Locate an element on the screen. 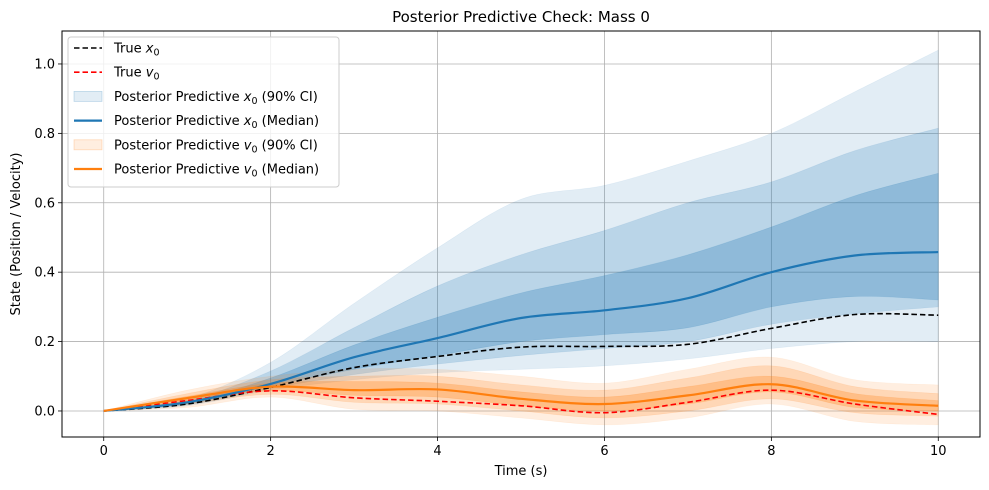  legend-label: True x0 is located at coordinates (136, 50).